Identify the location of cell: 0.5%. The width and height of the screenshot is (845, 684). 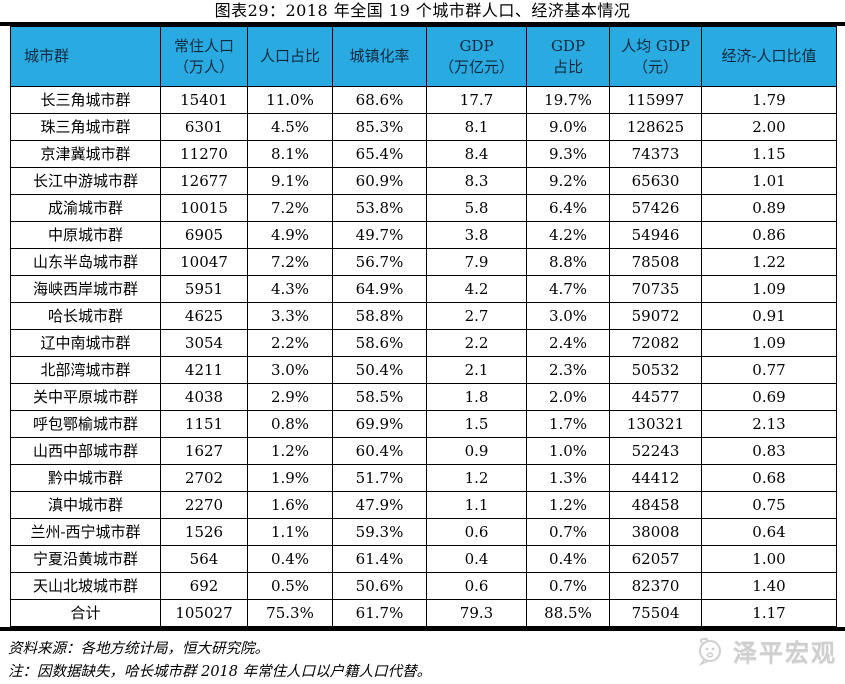
(290, 586).